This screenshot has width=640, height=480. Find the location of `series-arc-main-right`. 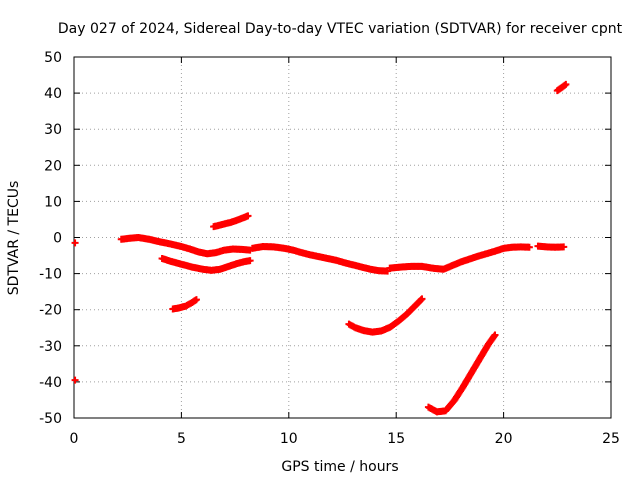

series-arc-main-right is located at coordinates (459, 258).